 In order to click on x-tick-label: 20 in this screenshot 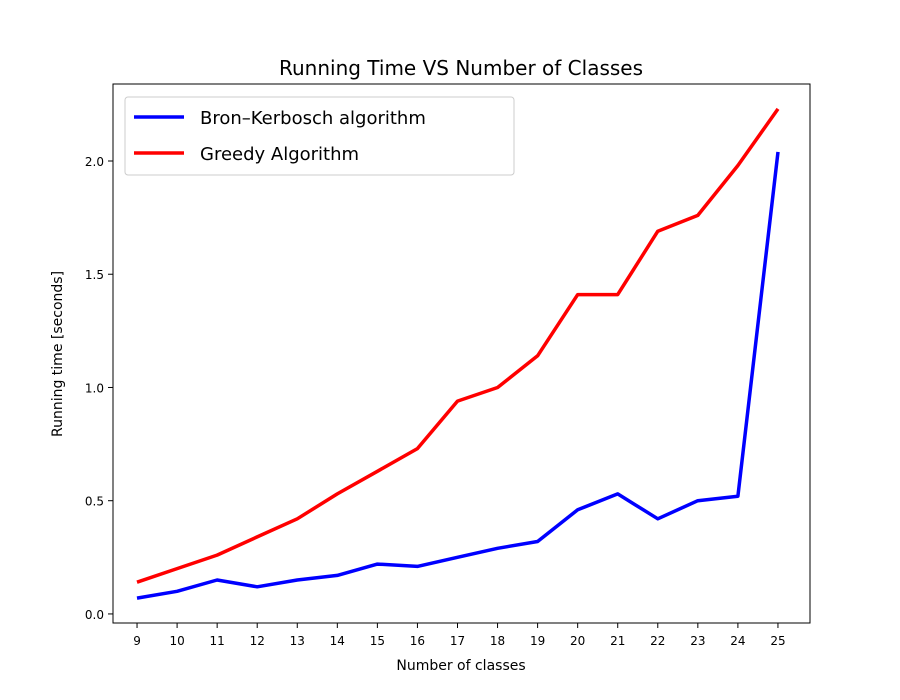, I will do `click(577, 641)`.